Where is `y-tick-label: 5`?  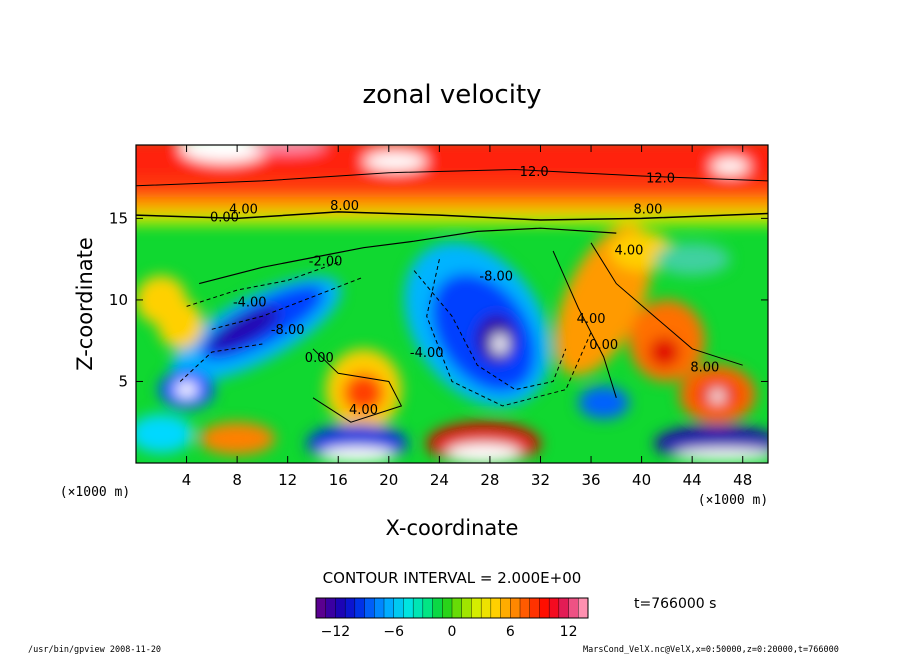
y-tick-label: 5 is located at coordinates (123, 381).